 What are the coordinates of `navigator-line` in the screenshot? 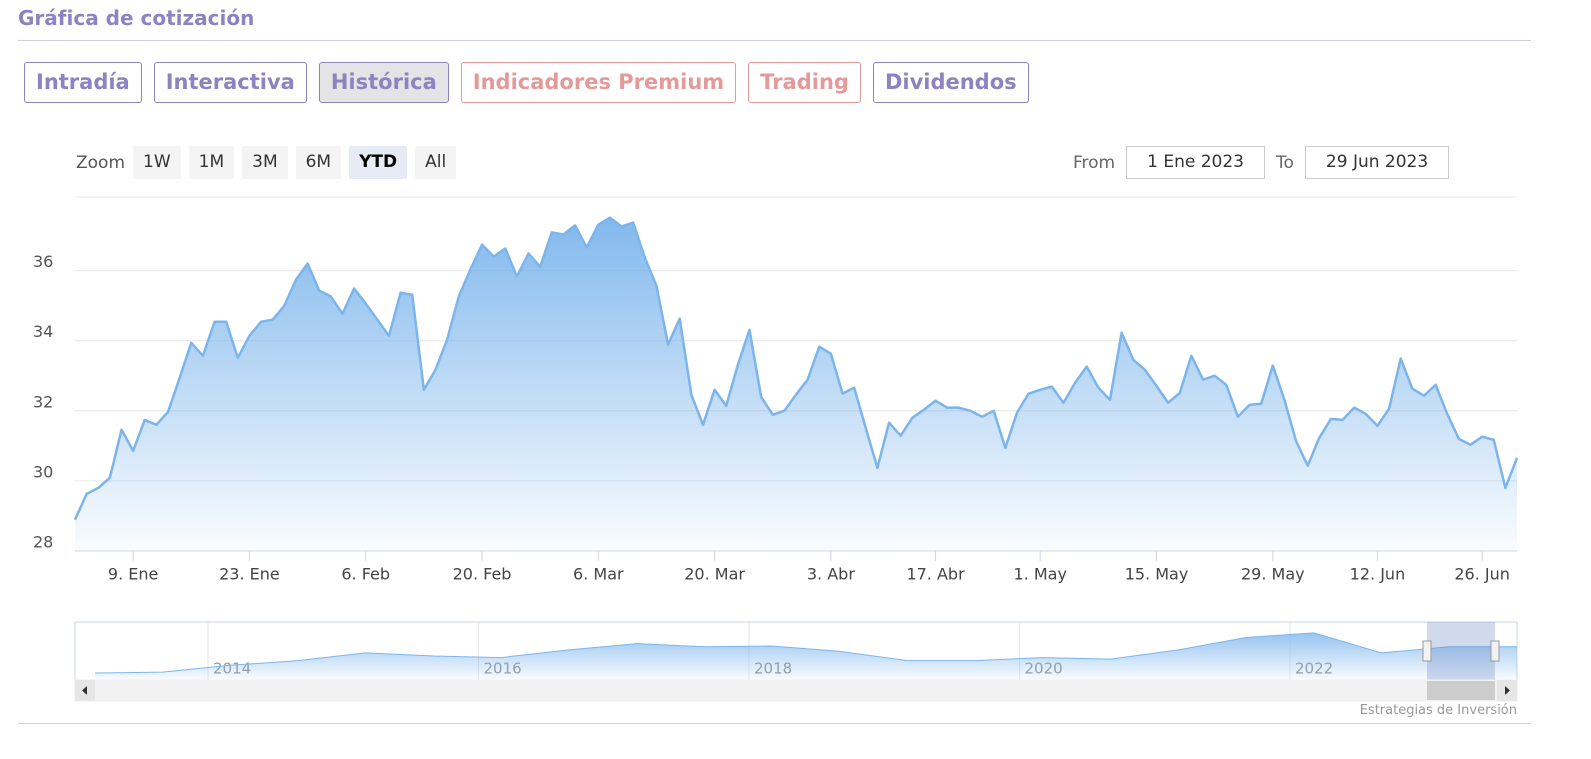 It's located at (805, 653).